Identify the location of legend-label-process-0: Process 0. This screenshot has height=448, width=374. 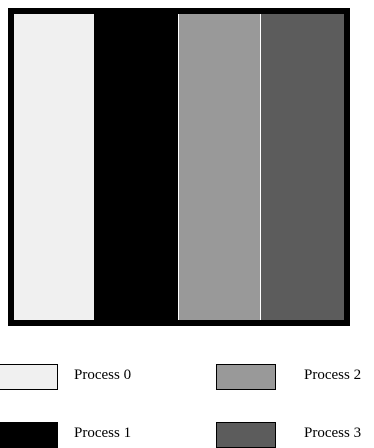
(103, 375).